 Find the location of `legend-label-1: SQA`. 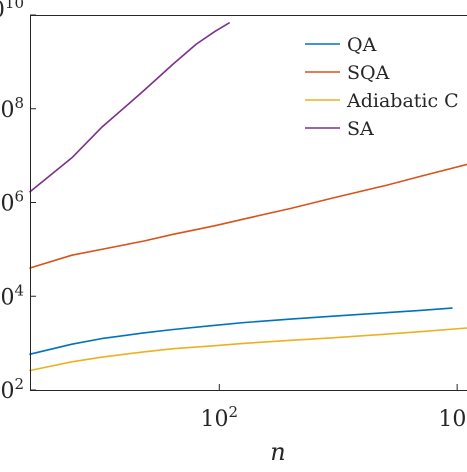

legend-label-1: SQA is located at coordinates (368, 73).